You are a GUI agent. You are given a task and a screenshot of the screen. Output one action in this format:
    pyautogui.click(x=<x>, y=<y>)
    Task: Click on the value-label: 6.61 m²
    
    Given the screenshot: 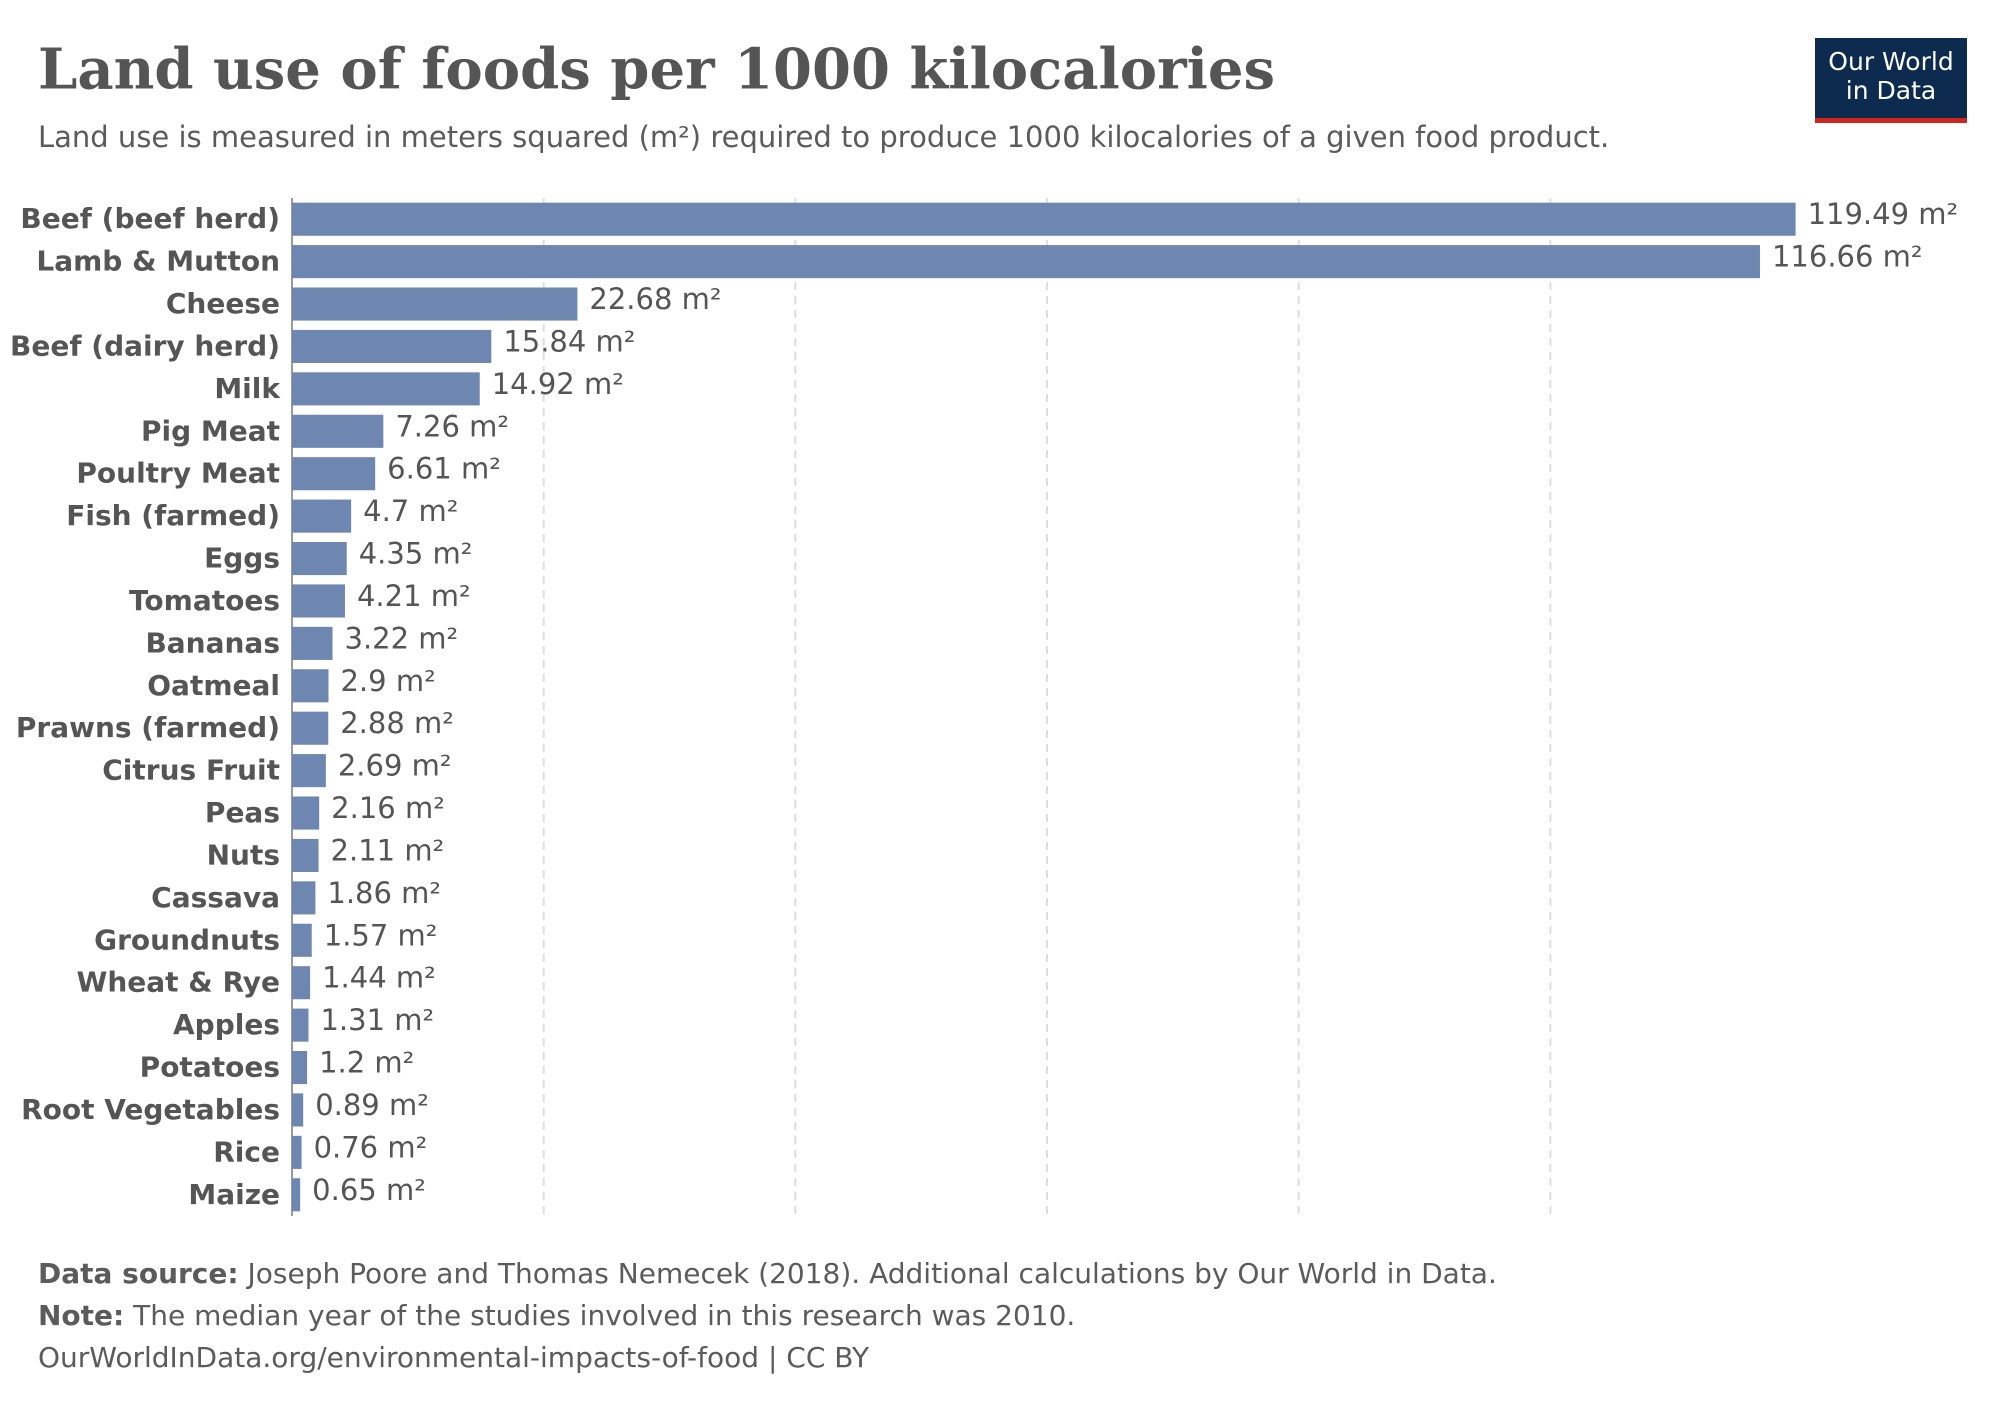 What is the action you would take?
    pyautogui.click(x=444, y=469)
    